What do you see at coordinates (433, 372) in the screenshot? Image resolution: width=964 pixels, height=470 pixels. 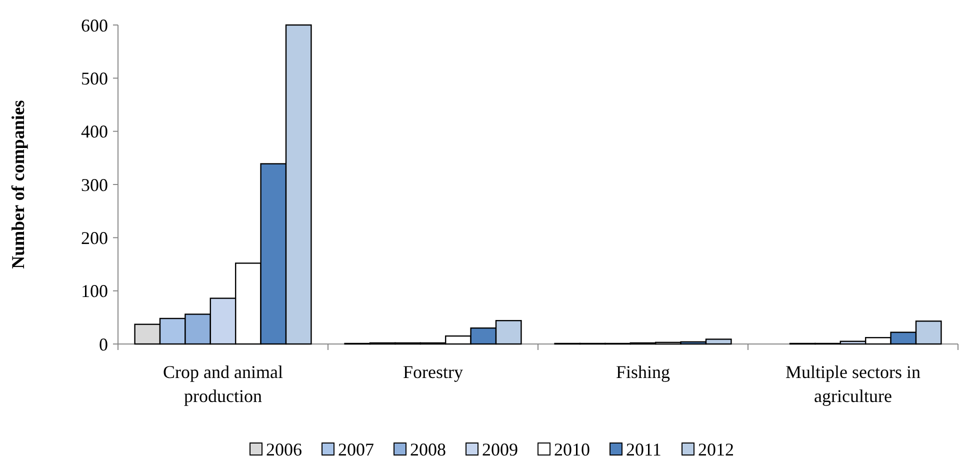 I see `x-tick-label: Forestry` at bounding box center [433, 372].